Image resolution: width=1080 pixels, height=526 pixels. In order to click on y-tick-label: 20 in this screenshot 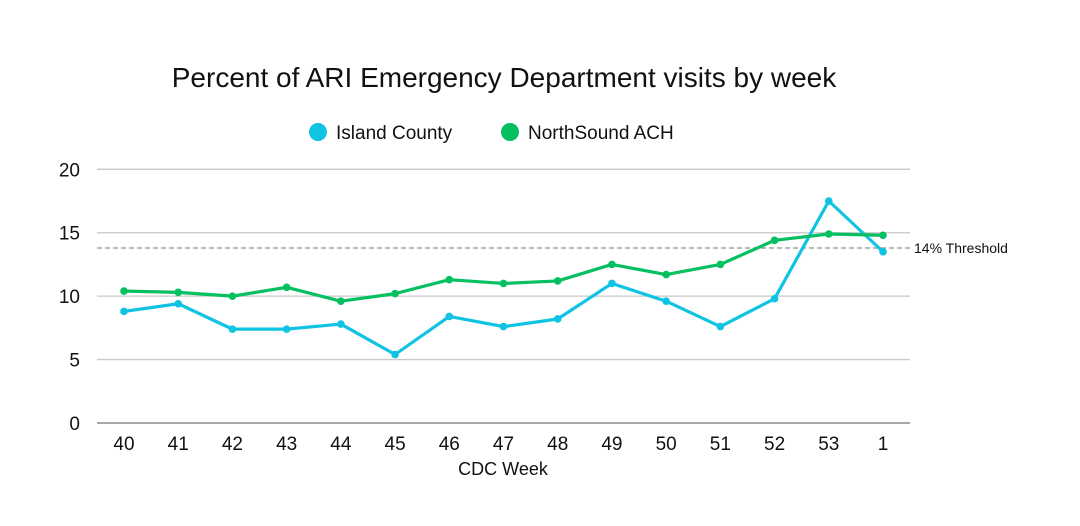, I will do `click(69, 170)`.